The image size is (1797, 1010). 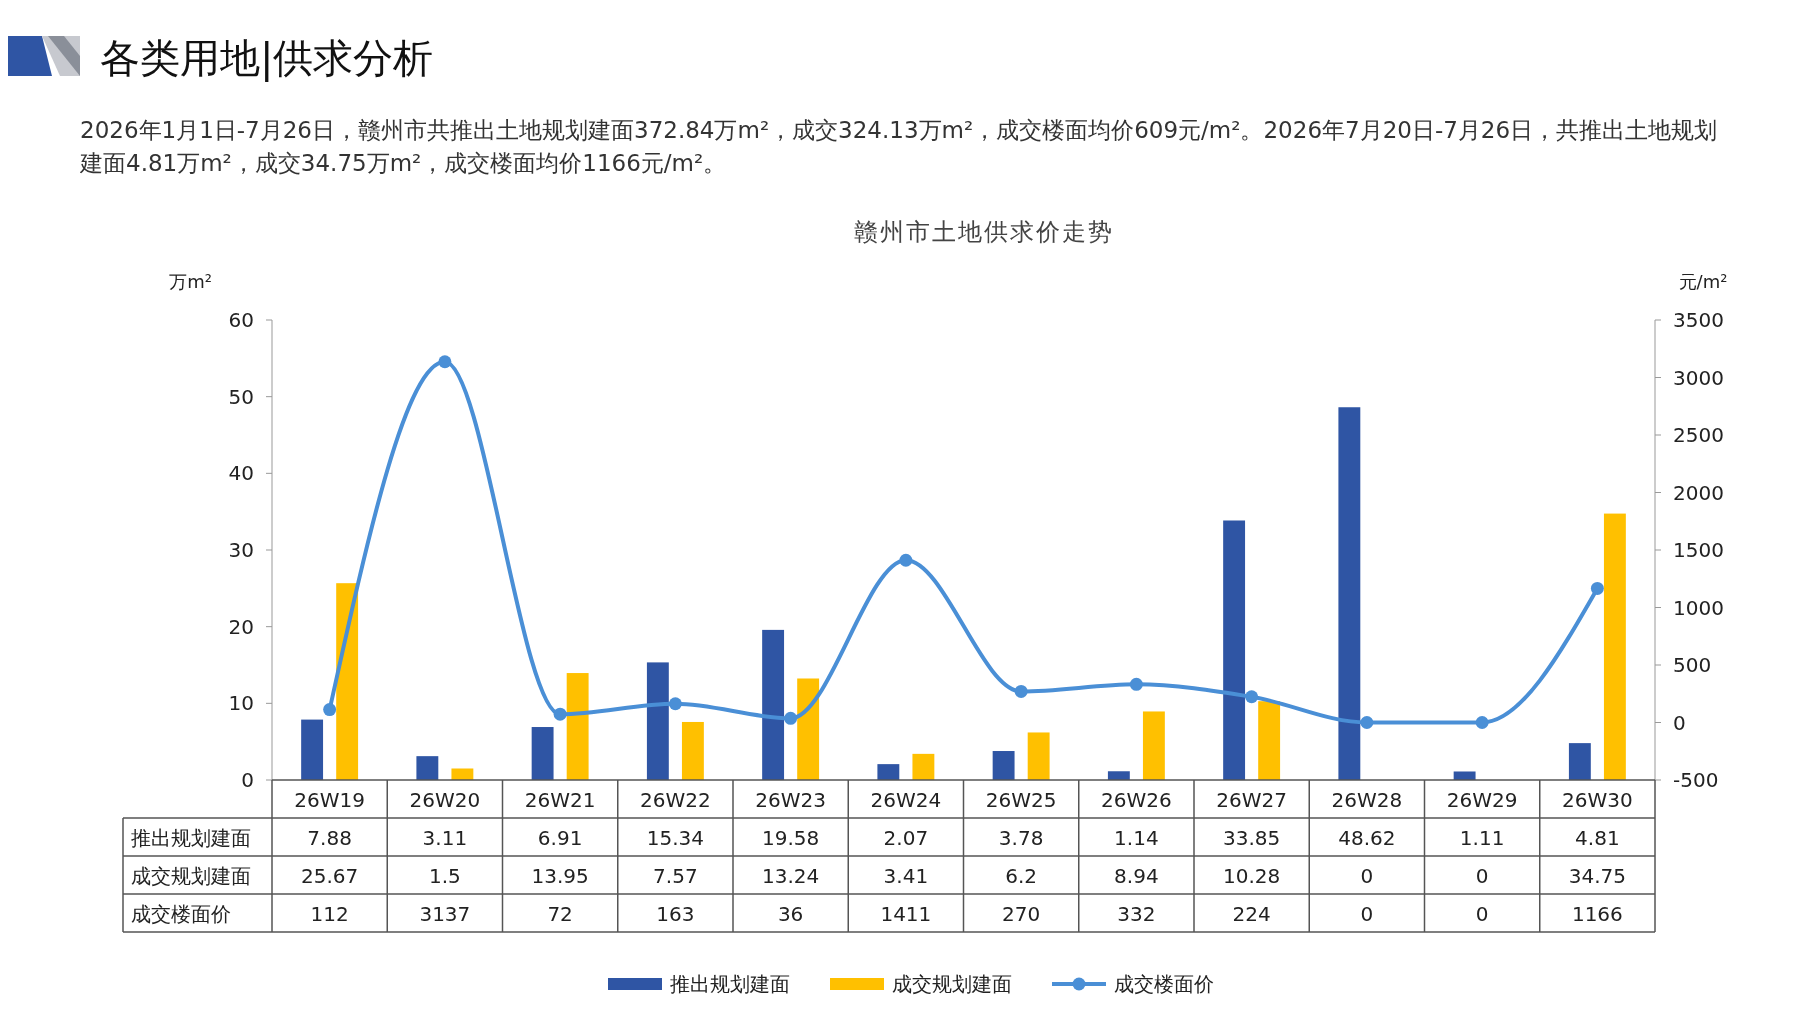 I want to click on x-tick-label: 26W26, so click(x=1136, y=799).